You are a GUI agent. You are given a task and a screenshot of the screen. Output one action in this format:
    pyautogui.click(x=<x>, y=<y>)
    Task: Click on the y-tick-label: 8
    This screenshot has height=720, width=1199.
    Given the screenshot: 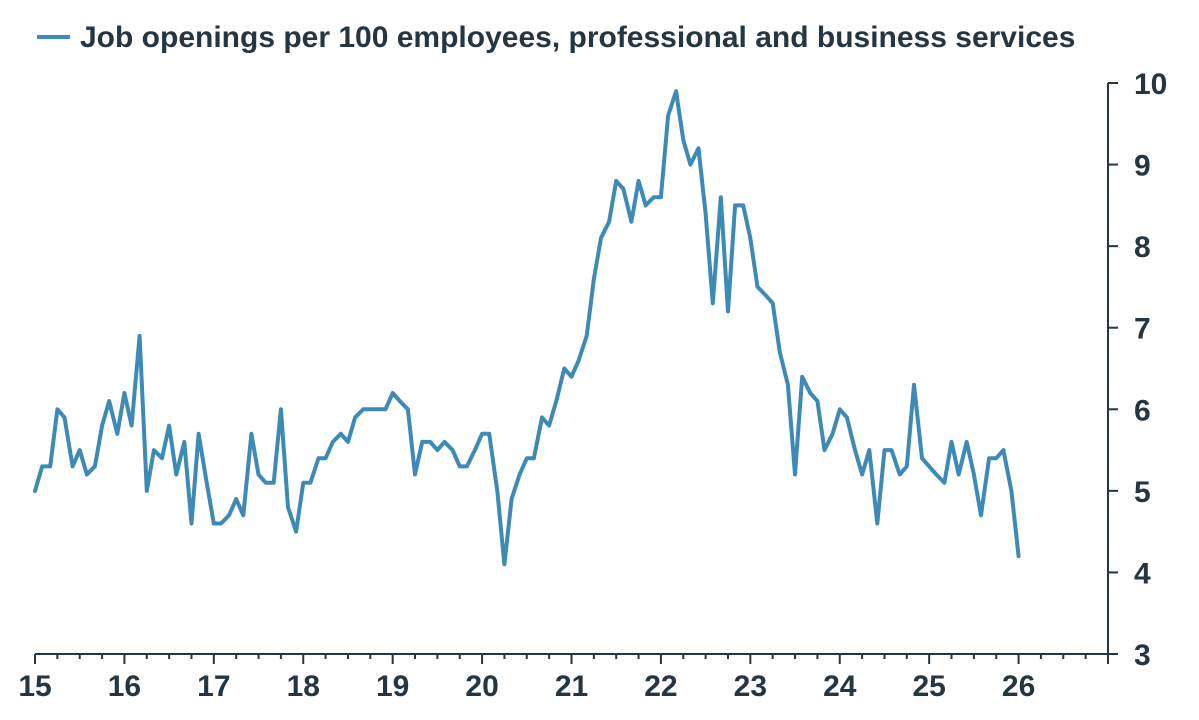 What is the action you would take?
    pyautogui.click(x=1142, y=247)
    